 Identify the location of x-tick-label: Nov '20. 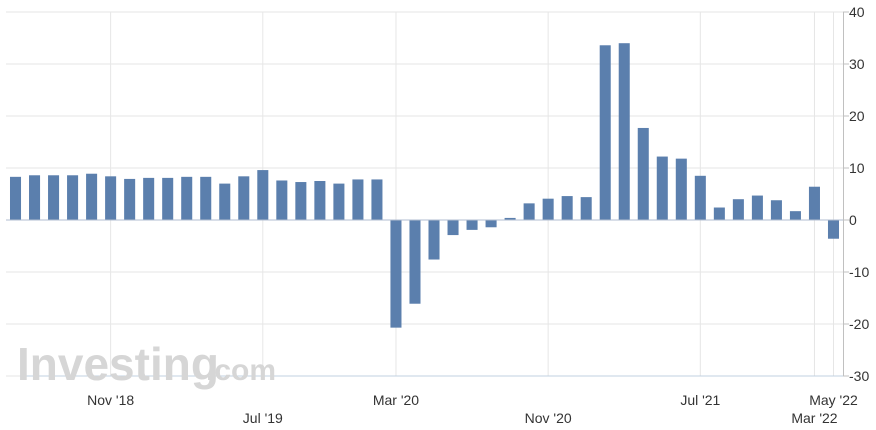
(548, 418).